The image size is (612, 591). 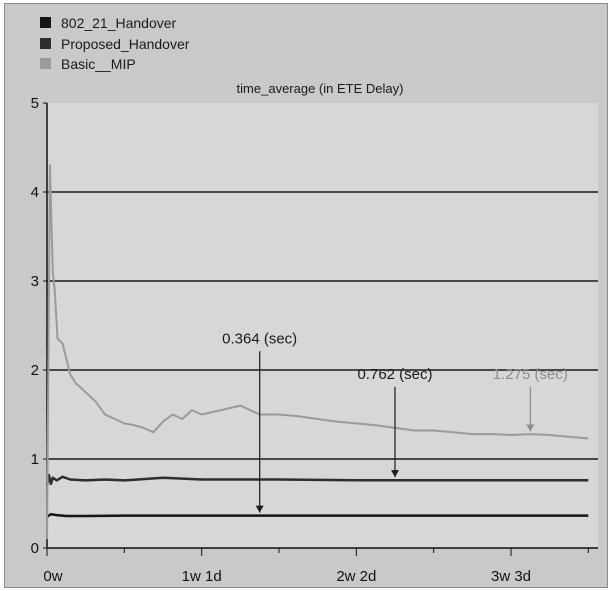 I want to click on x-tick-label: 1w 1d, so click(x=202, y=576).